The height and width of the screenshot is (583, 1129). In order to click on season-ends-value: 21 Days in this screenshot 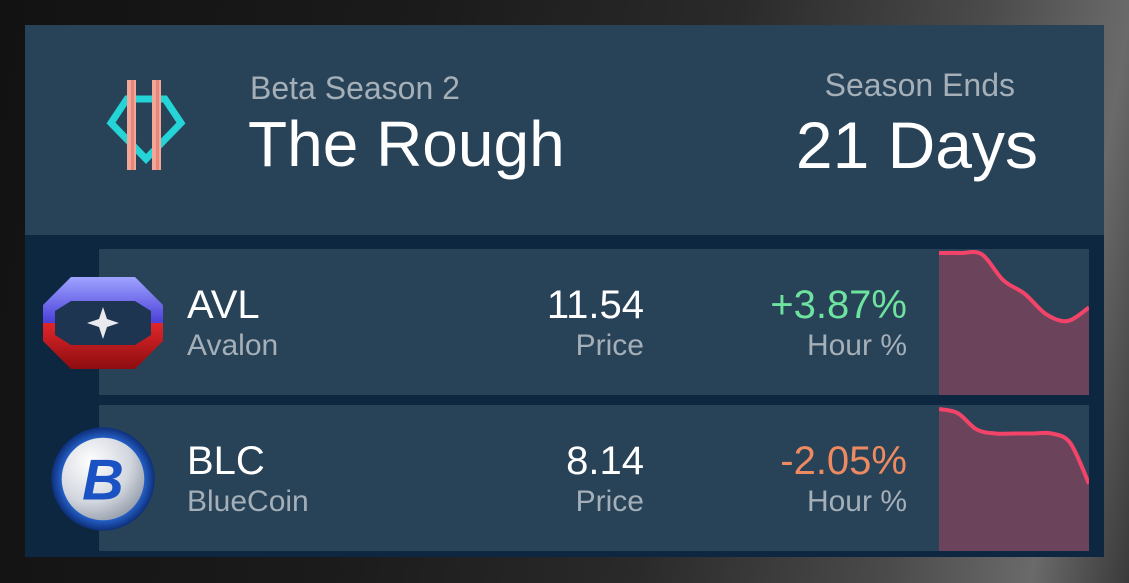, I will do `click(916, 145)`.